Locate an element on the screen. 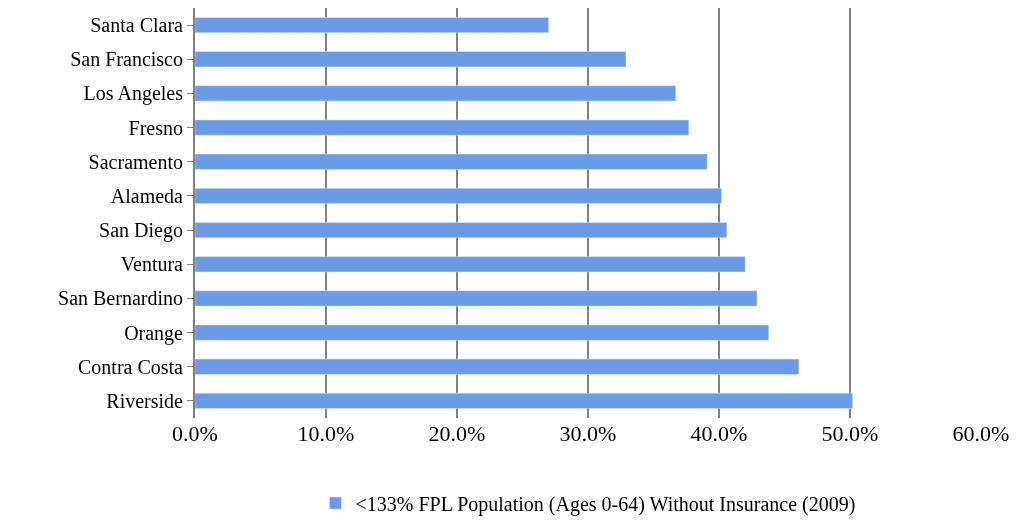 The width and height of the screenshot is (1021, 531). y-tick-label: Riverside is located at coordinates (145, 400).